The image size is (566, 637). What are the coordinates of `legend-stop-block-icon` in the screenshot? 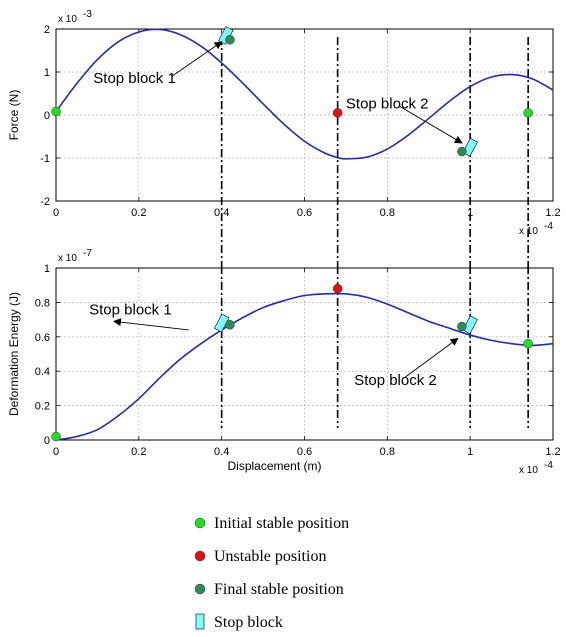 It's located at (200, 621).